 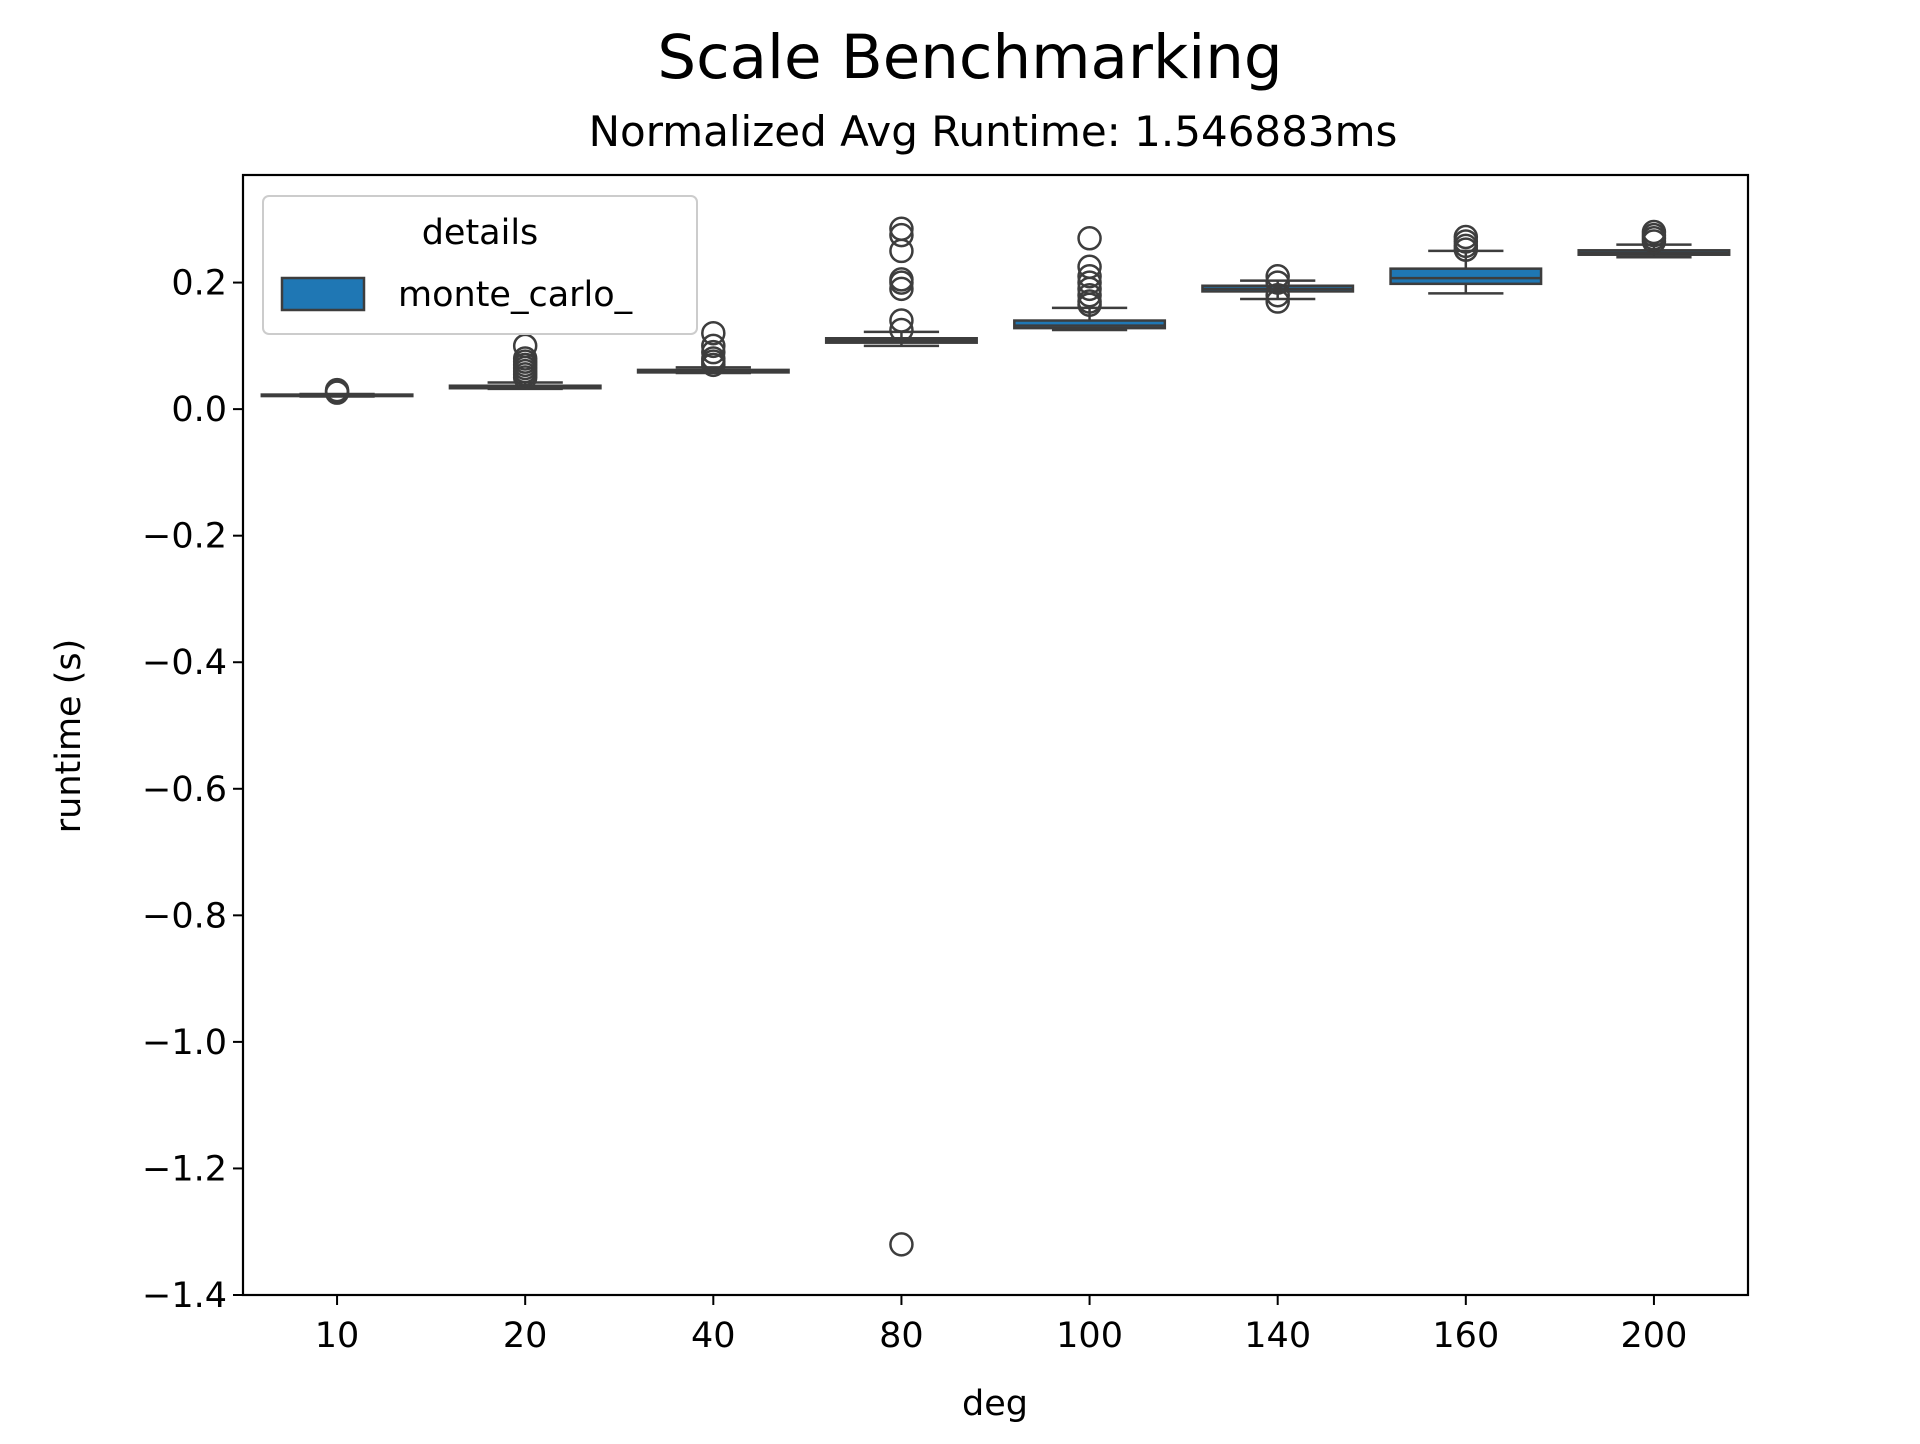 What do you see at coordinates (995, 1404) in the screenshot?
I see `x-axis-label: deg` at bounding box center [995, 1404].